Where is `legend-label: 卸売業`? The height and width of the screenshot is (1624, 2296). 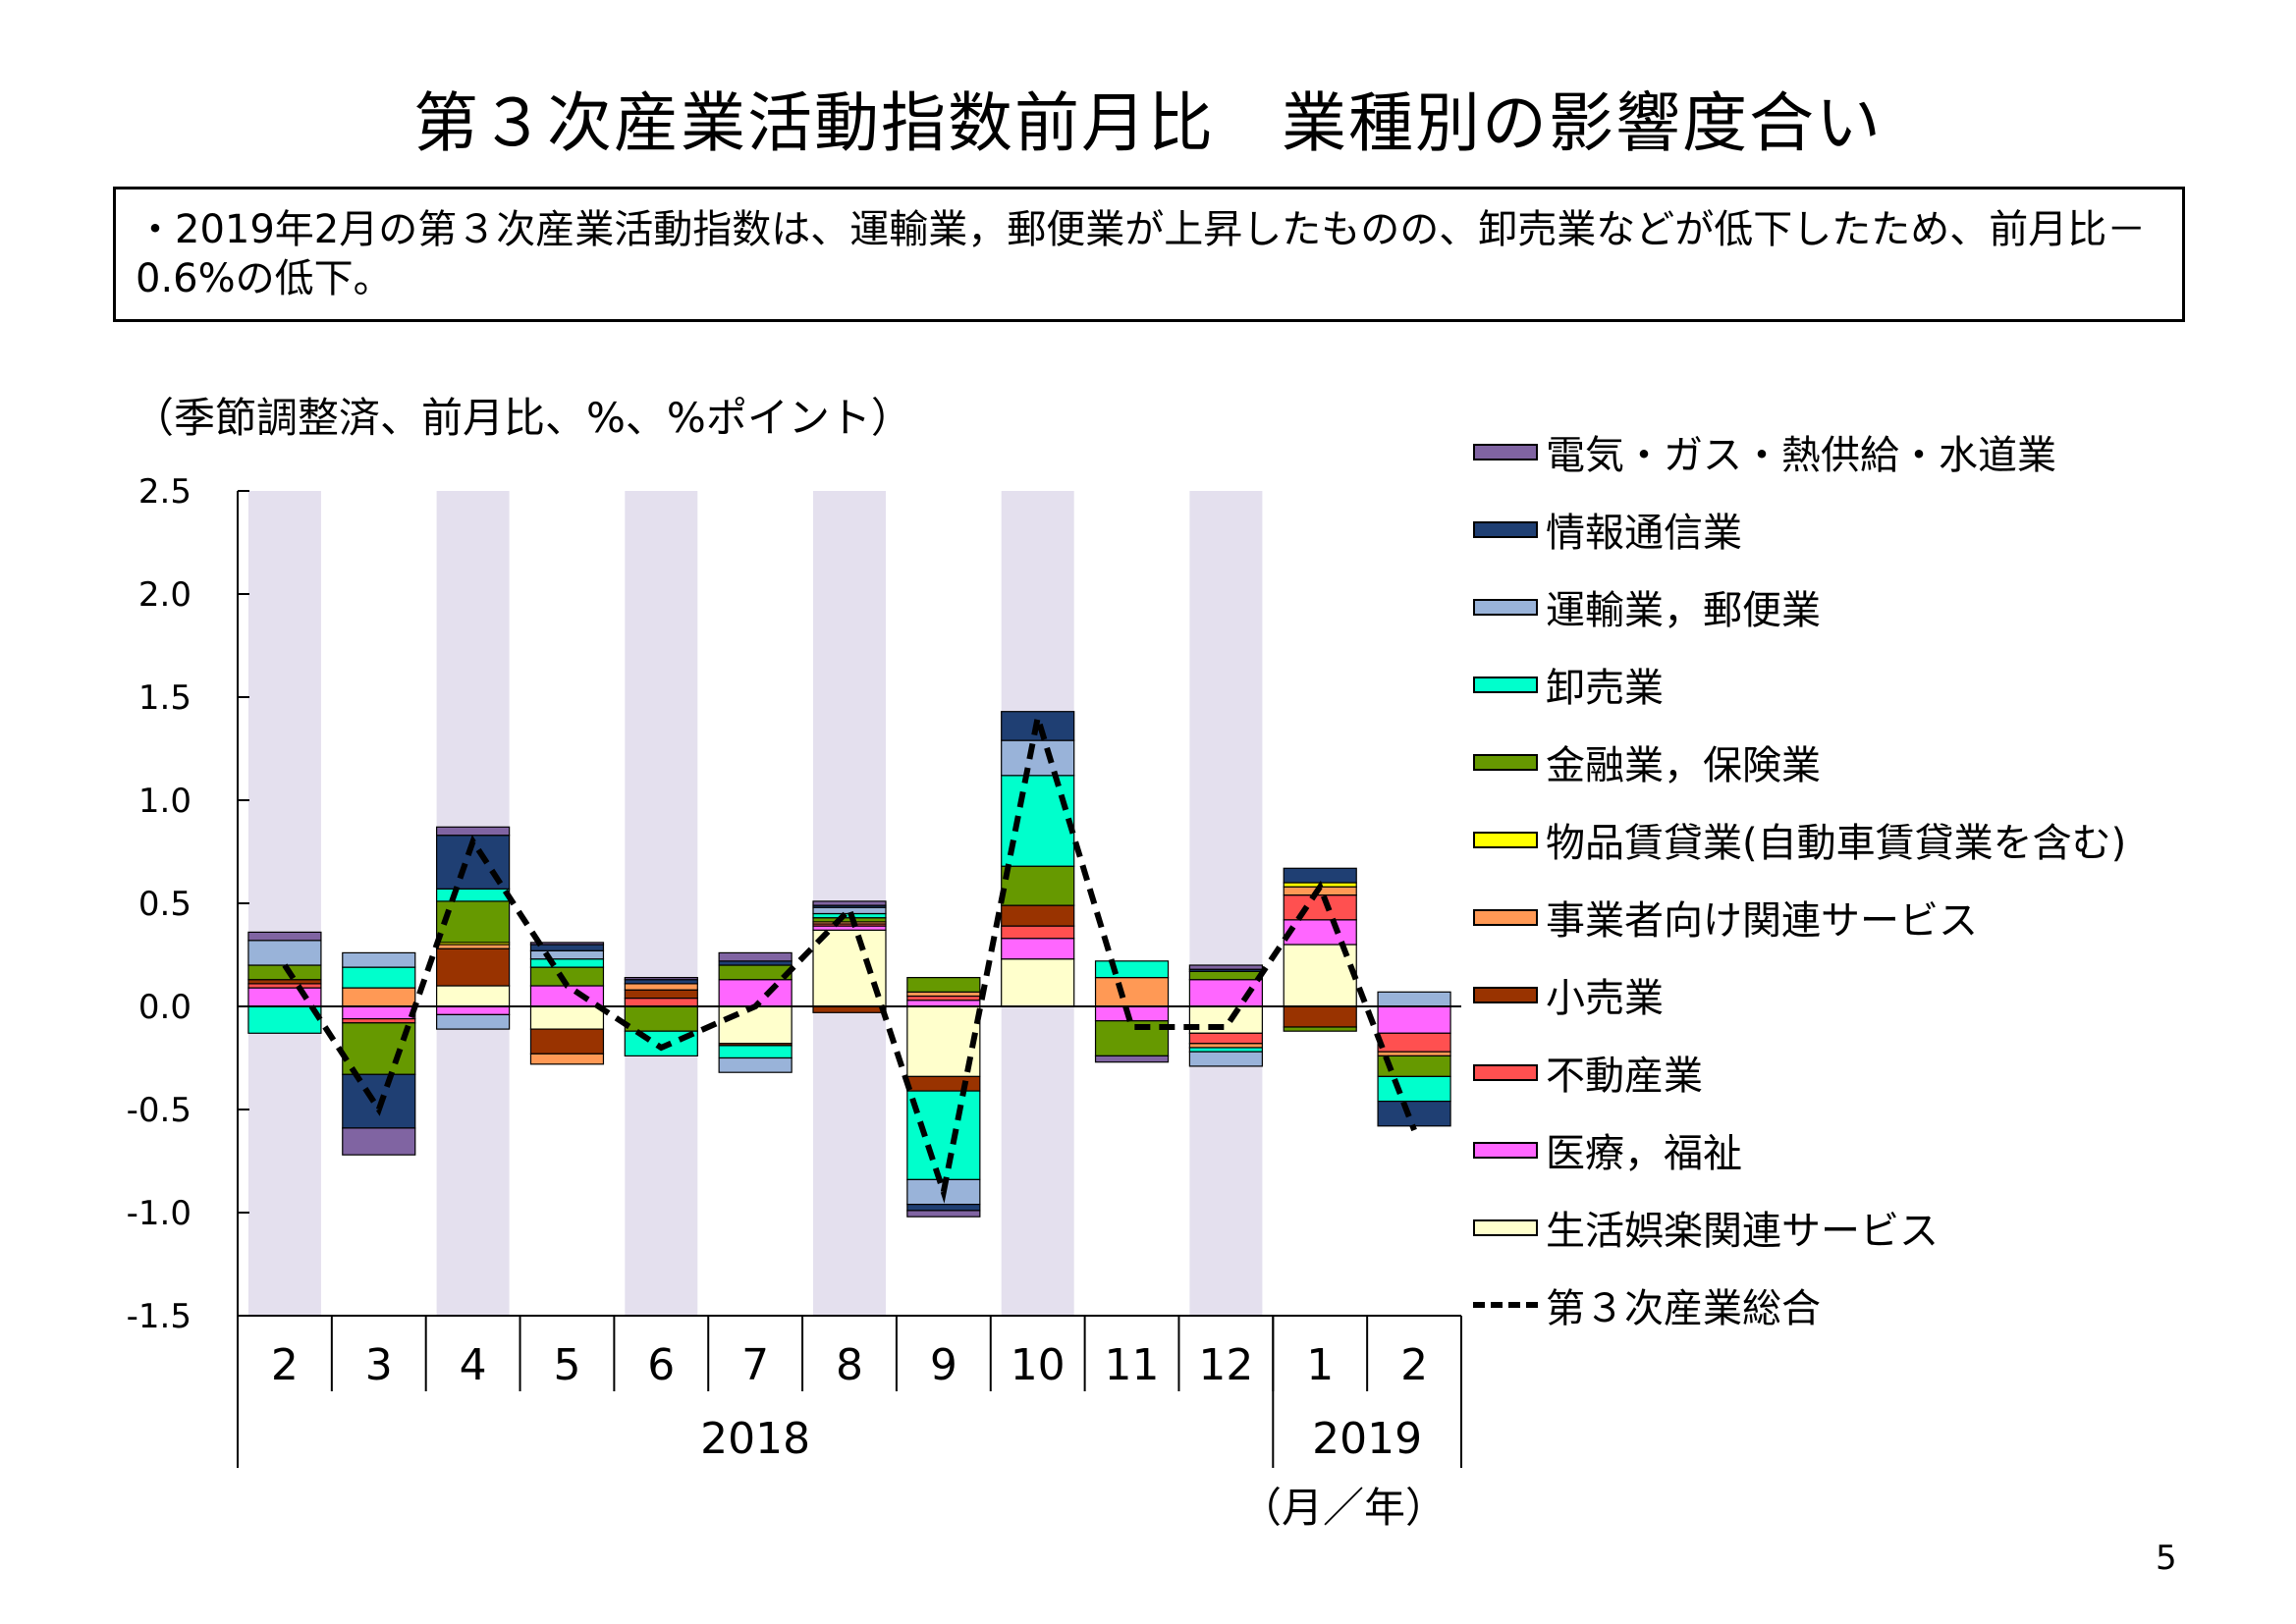 legend-label: 卸売業 is located at coordinates (1605, 688).